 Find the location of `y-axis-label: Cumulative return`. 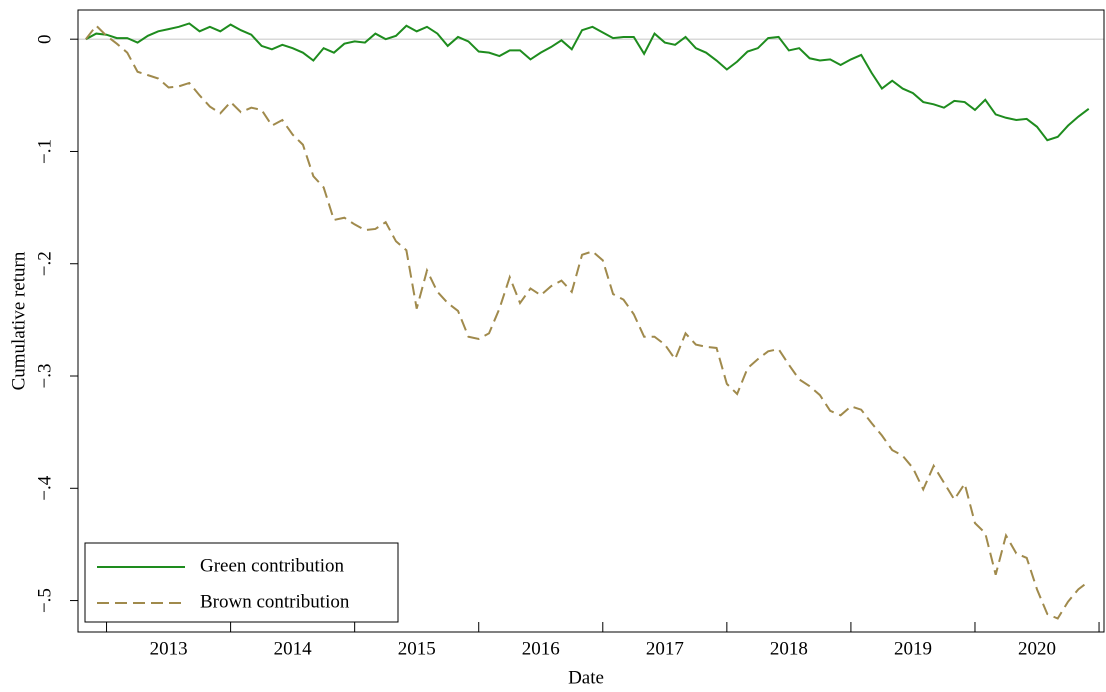

y-axis-label: Cumulative return is located at coordinates (18, 320).